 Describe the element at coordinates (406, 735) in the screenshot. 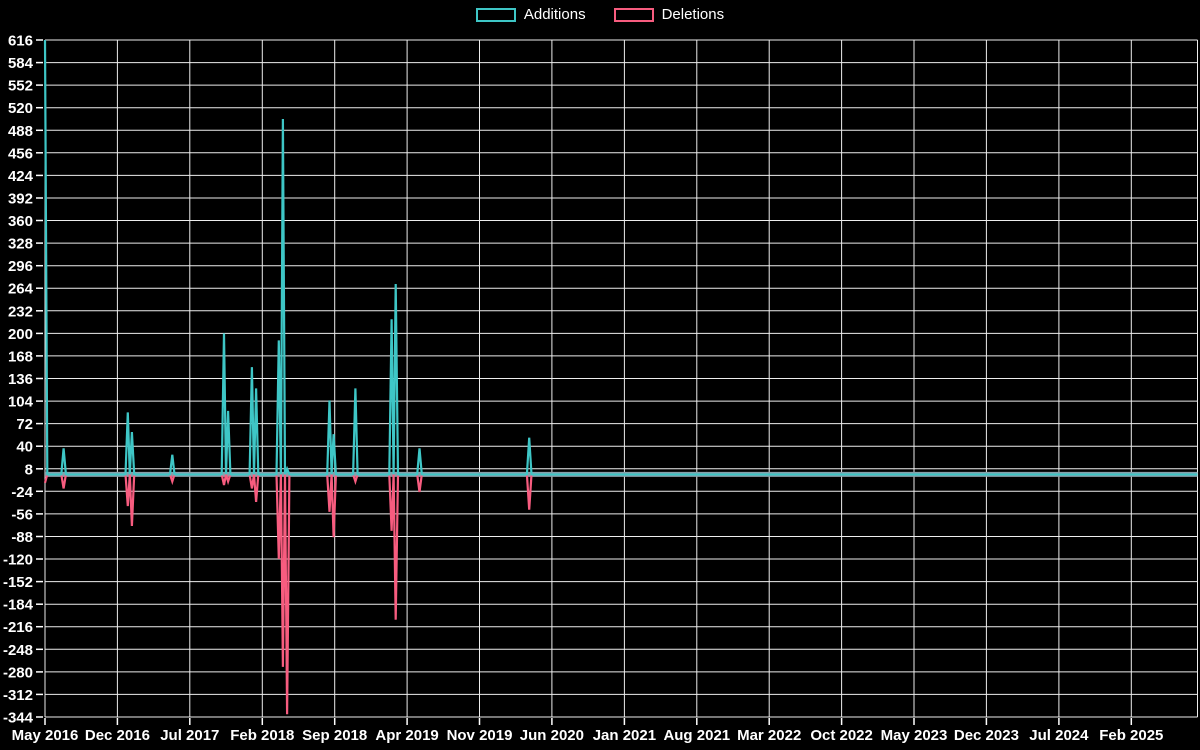

I see `x-tick-label: Apr 2019` at that location.